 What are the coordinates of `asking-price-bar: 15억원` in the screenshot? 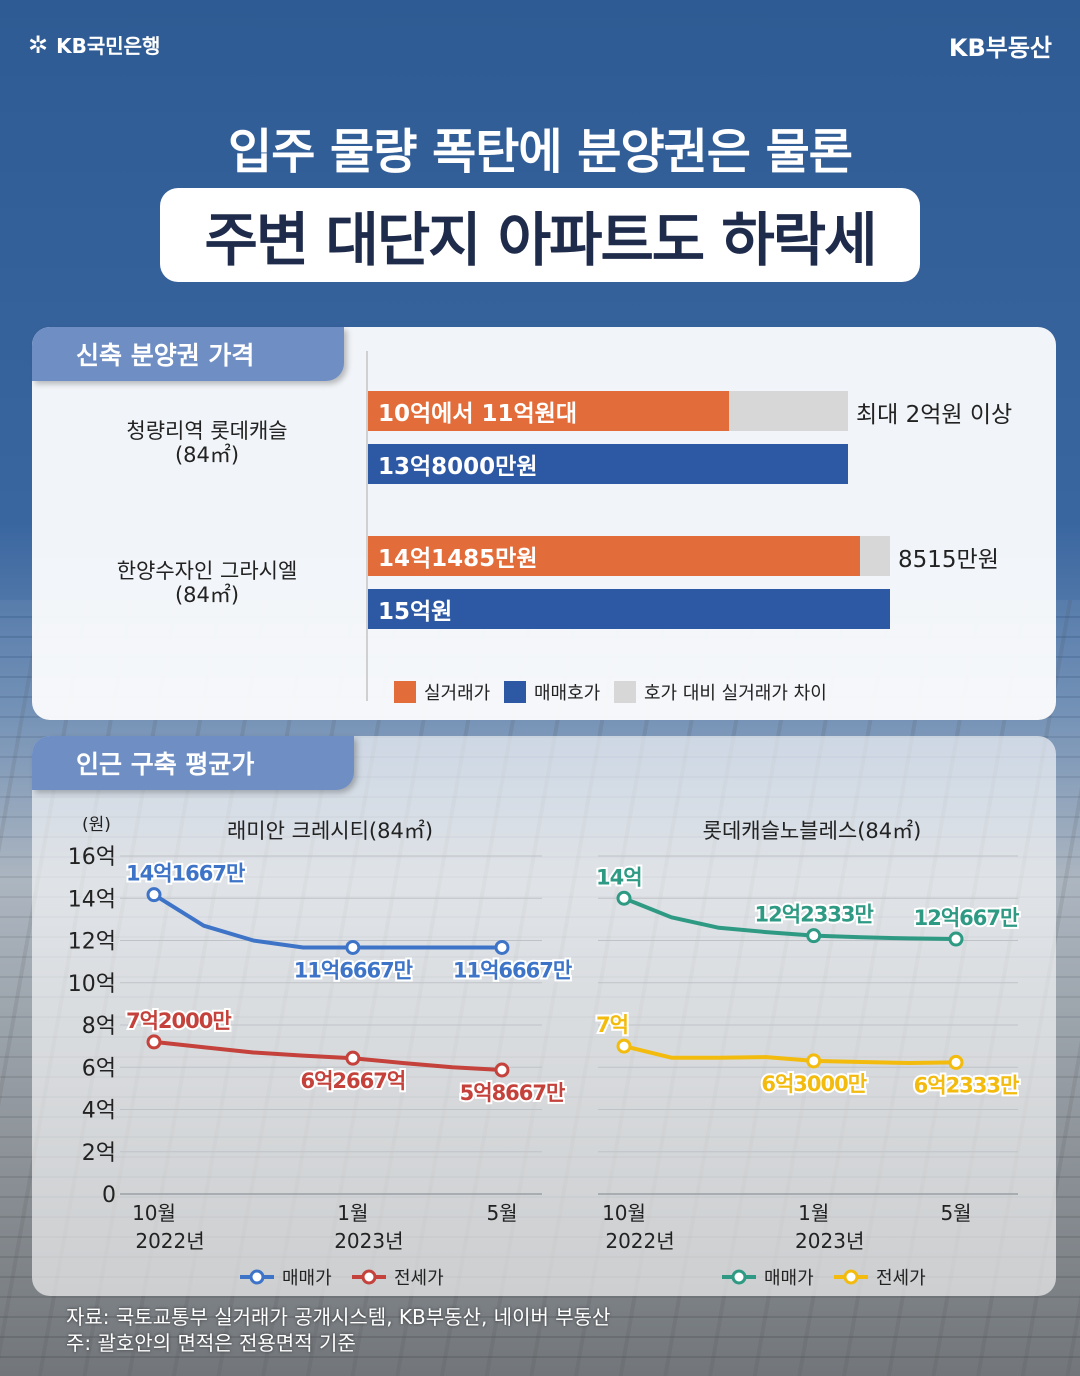 It's located at (629, 609).